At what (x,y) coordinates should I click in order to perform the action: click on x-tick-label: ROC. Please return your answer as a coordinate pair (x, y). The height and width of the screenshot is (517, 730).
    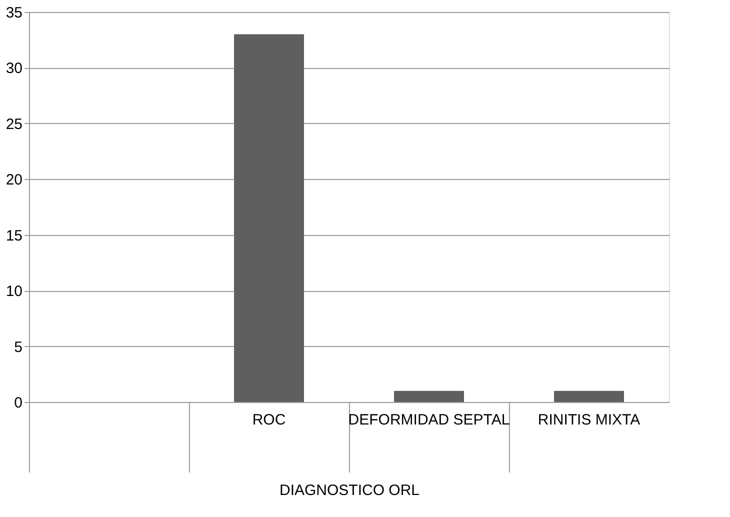
    Looking at the image, I should click on (269, 420).